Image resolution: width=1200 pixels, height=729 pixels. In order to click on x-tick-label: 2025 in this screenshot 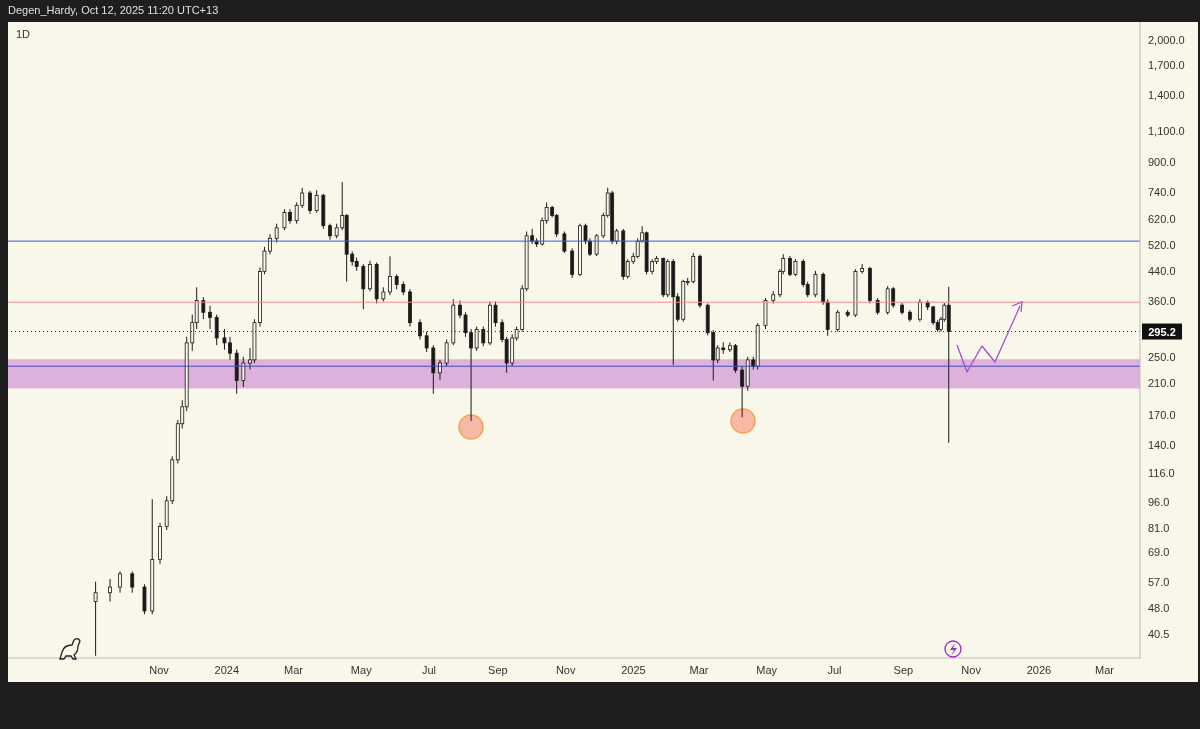, I will do `click(633, 669)`.